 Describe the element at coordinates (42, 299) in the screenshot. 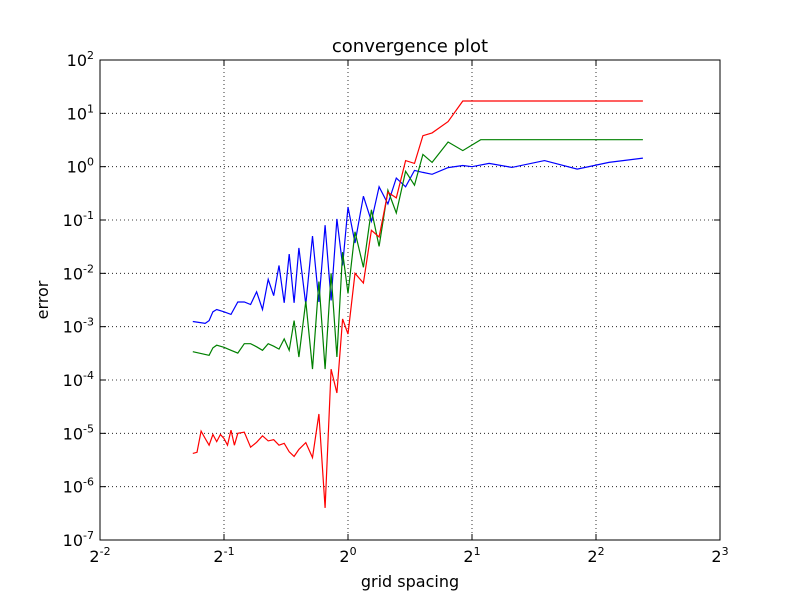

I see `y-axis-label: error` at that location.